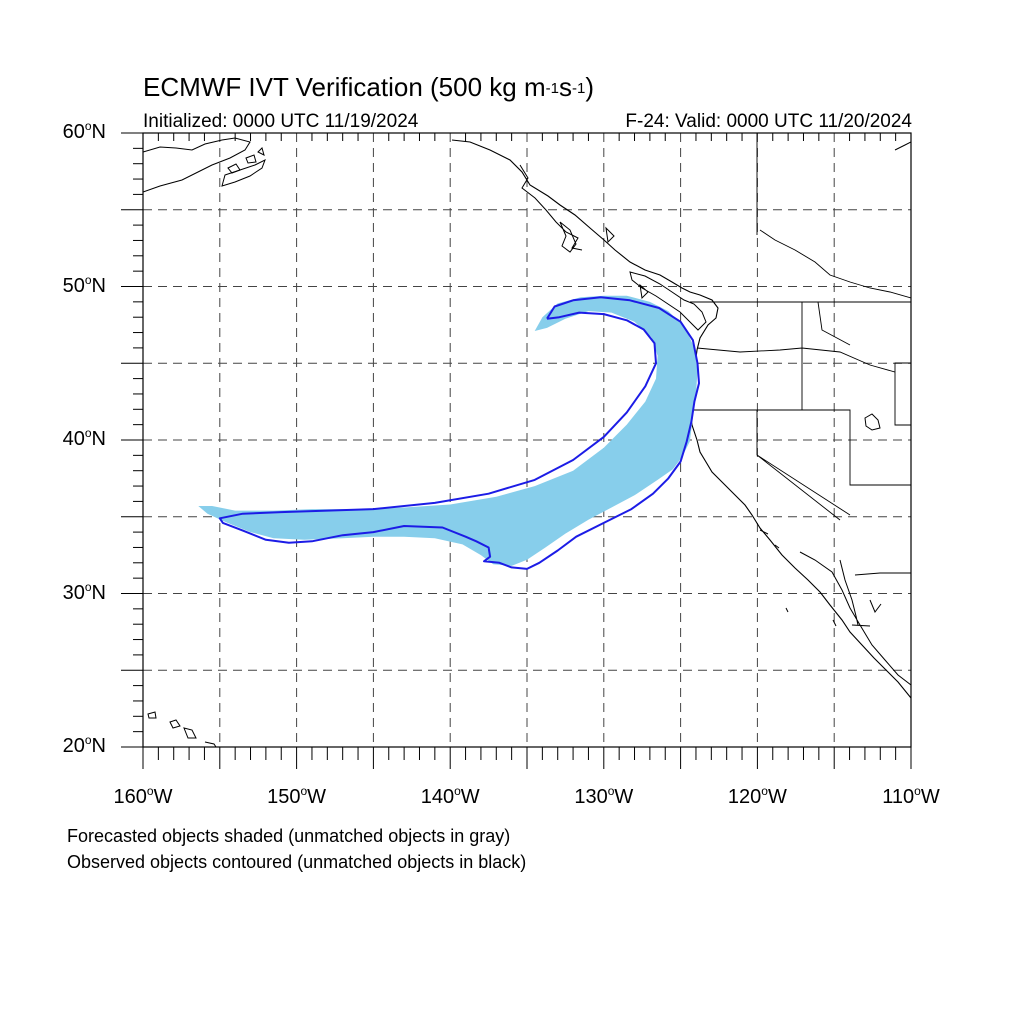  What do you see at coordinates (798, 578) in the screenshot?
I see `channel-islands` at bounding box center [798, 578].